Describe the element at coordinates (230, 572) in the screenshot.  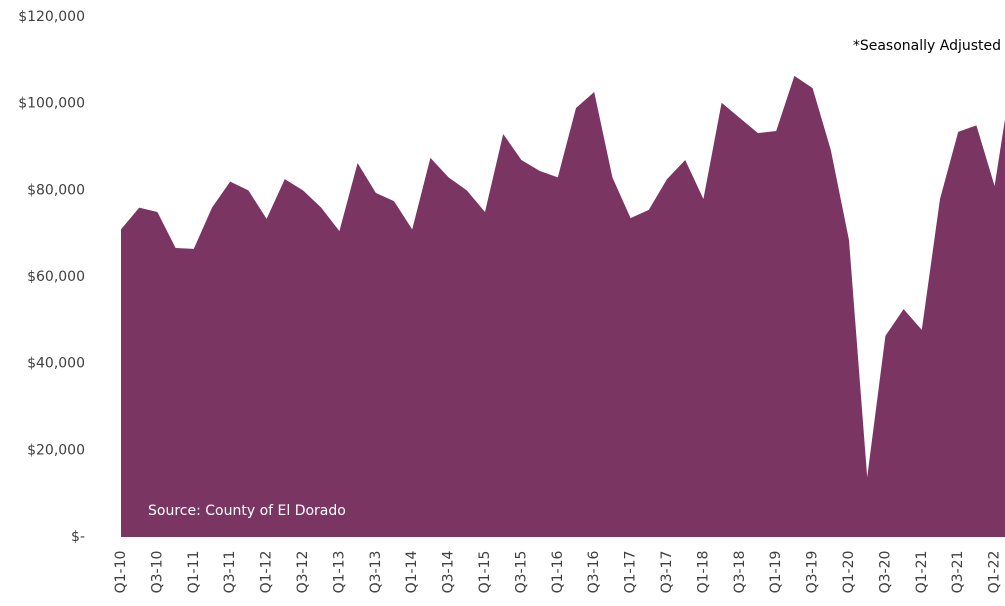
I see `x-tick-label: Q3-11` at that location.